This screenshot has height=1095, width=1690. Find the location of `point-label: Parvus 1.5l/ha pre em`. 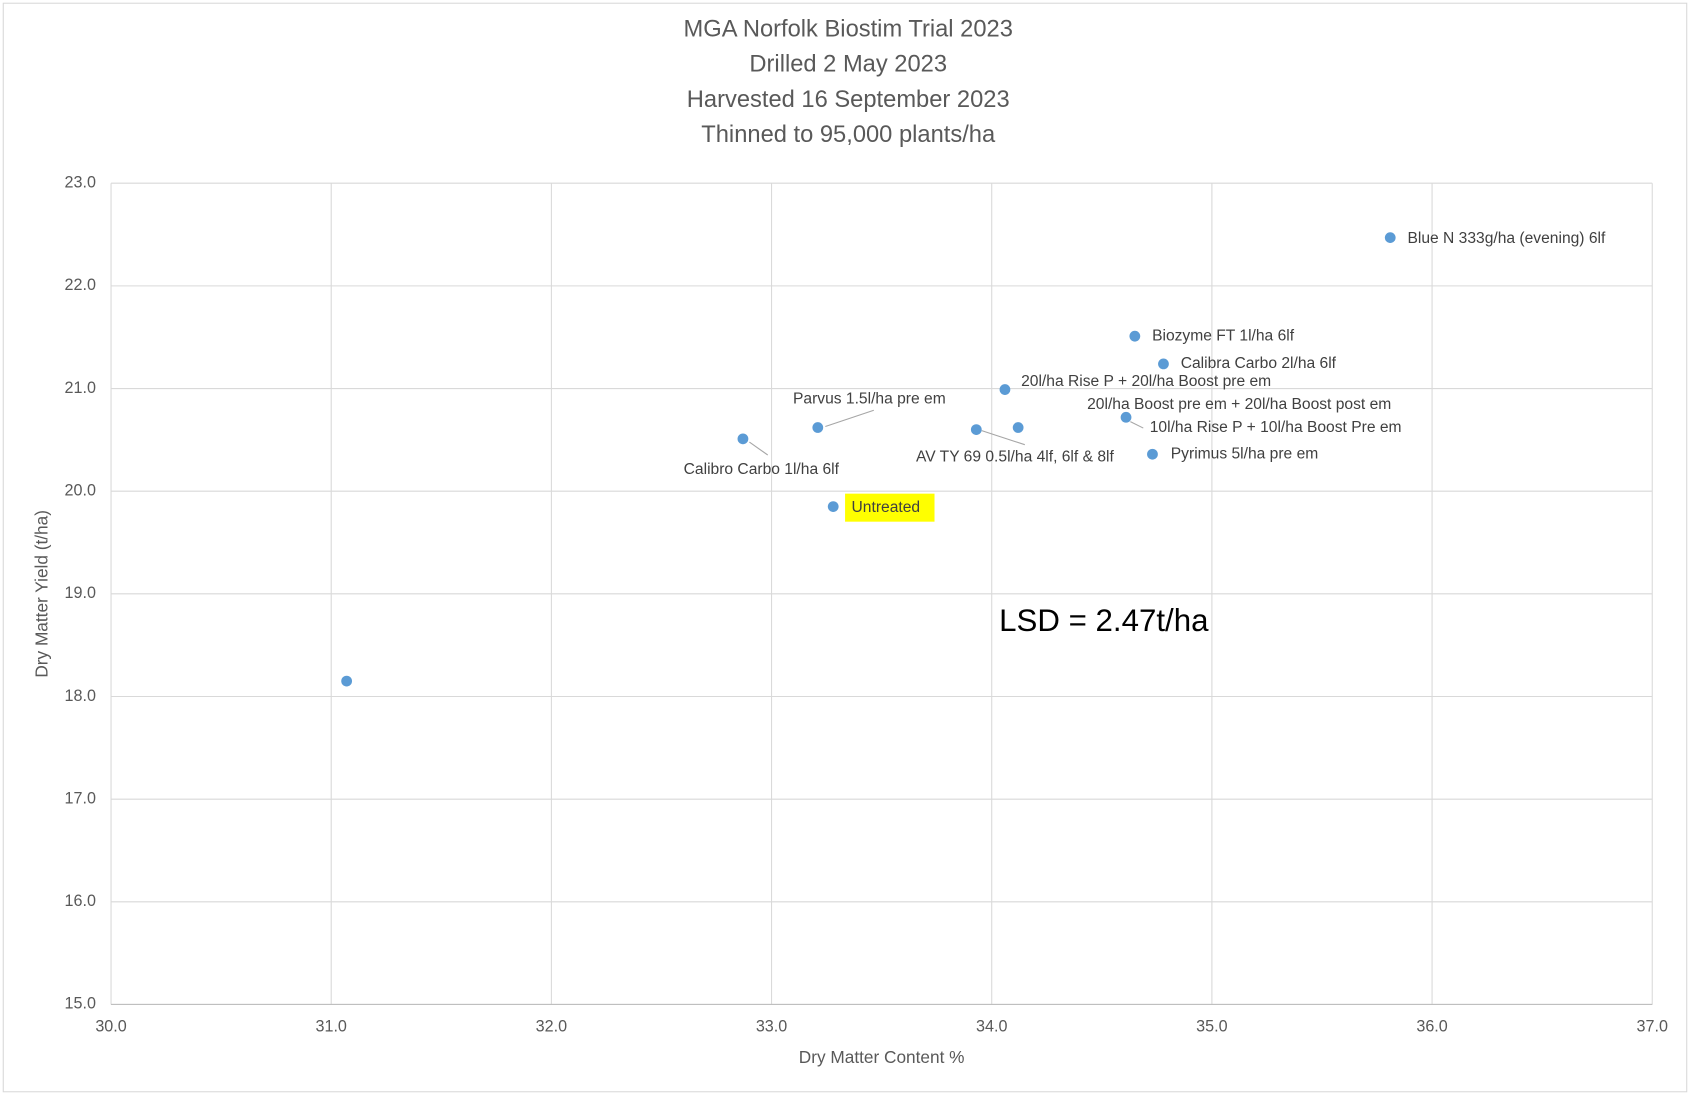

point-label: Parvus 1.5l/ha pre em is located at coordinates (869, 399).